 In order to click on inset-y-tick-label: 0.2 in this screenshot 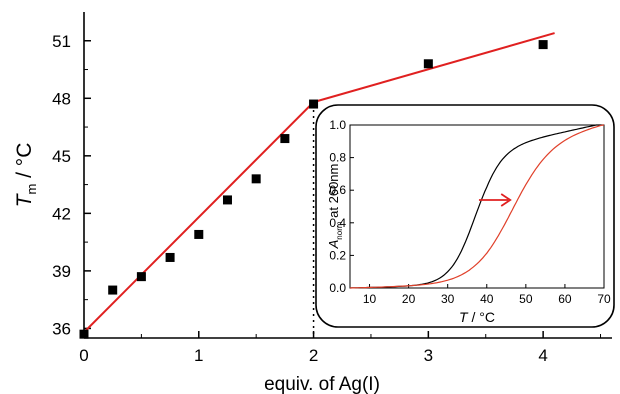, I will do `click(337, 255)`.